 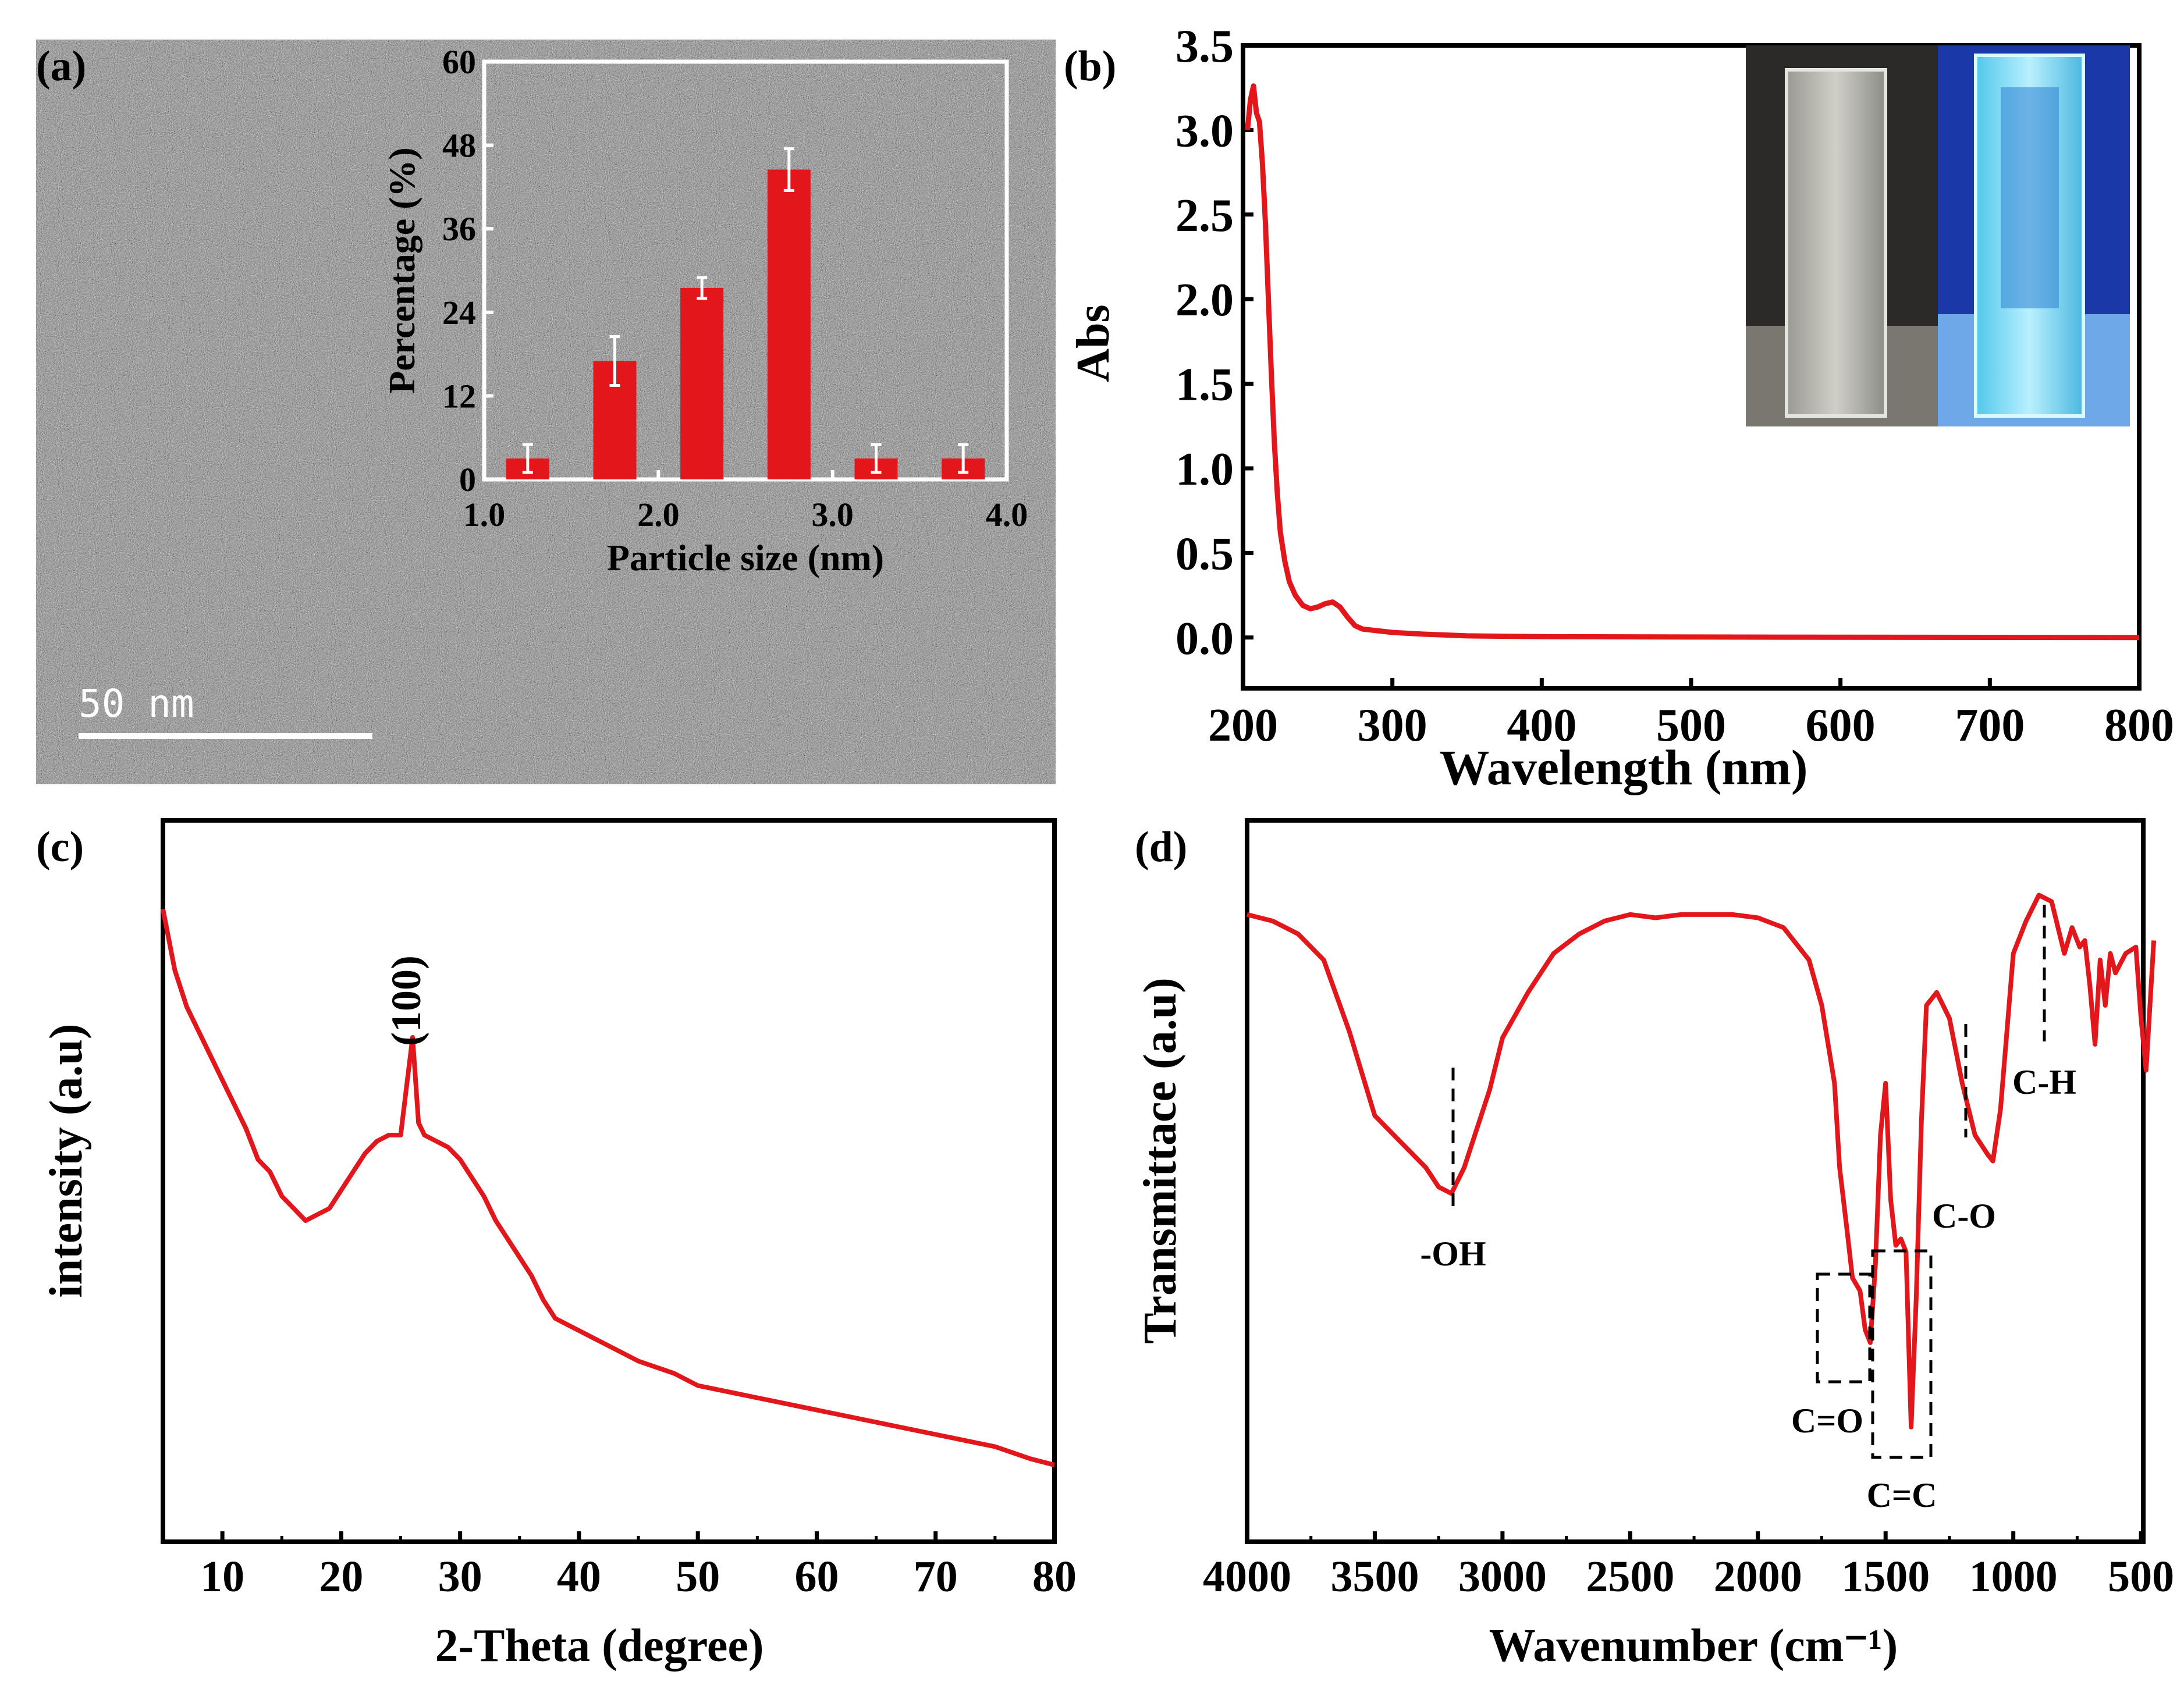 What do you see at coordinates (745, 557) in the screenshot?
I see `inset-xlabel: Particle size (nm)` at bounding box center [745, 557].